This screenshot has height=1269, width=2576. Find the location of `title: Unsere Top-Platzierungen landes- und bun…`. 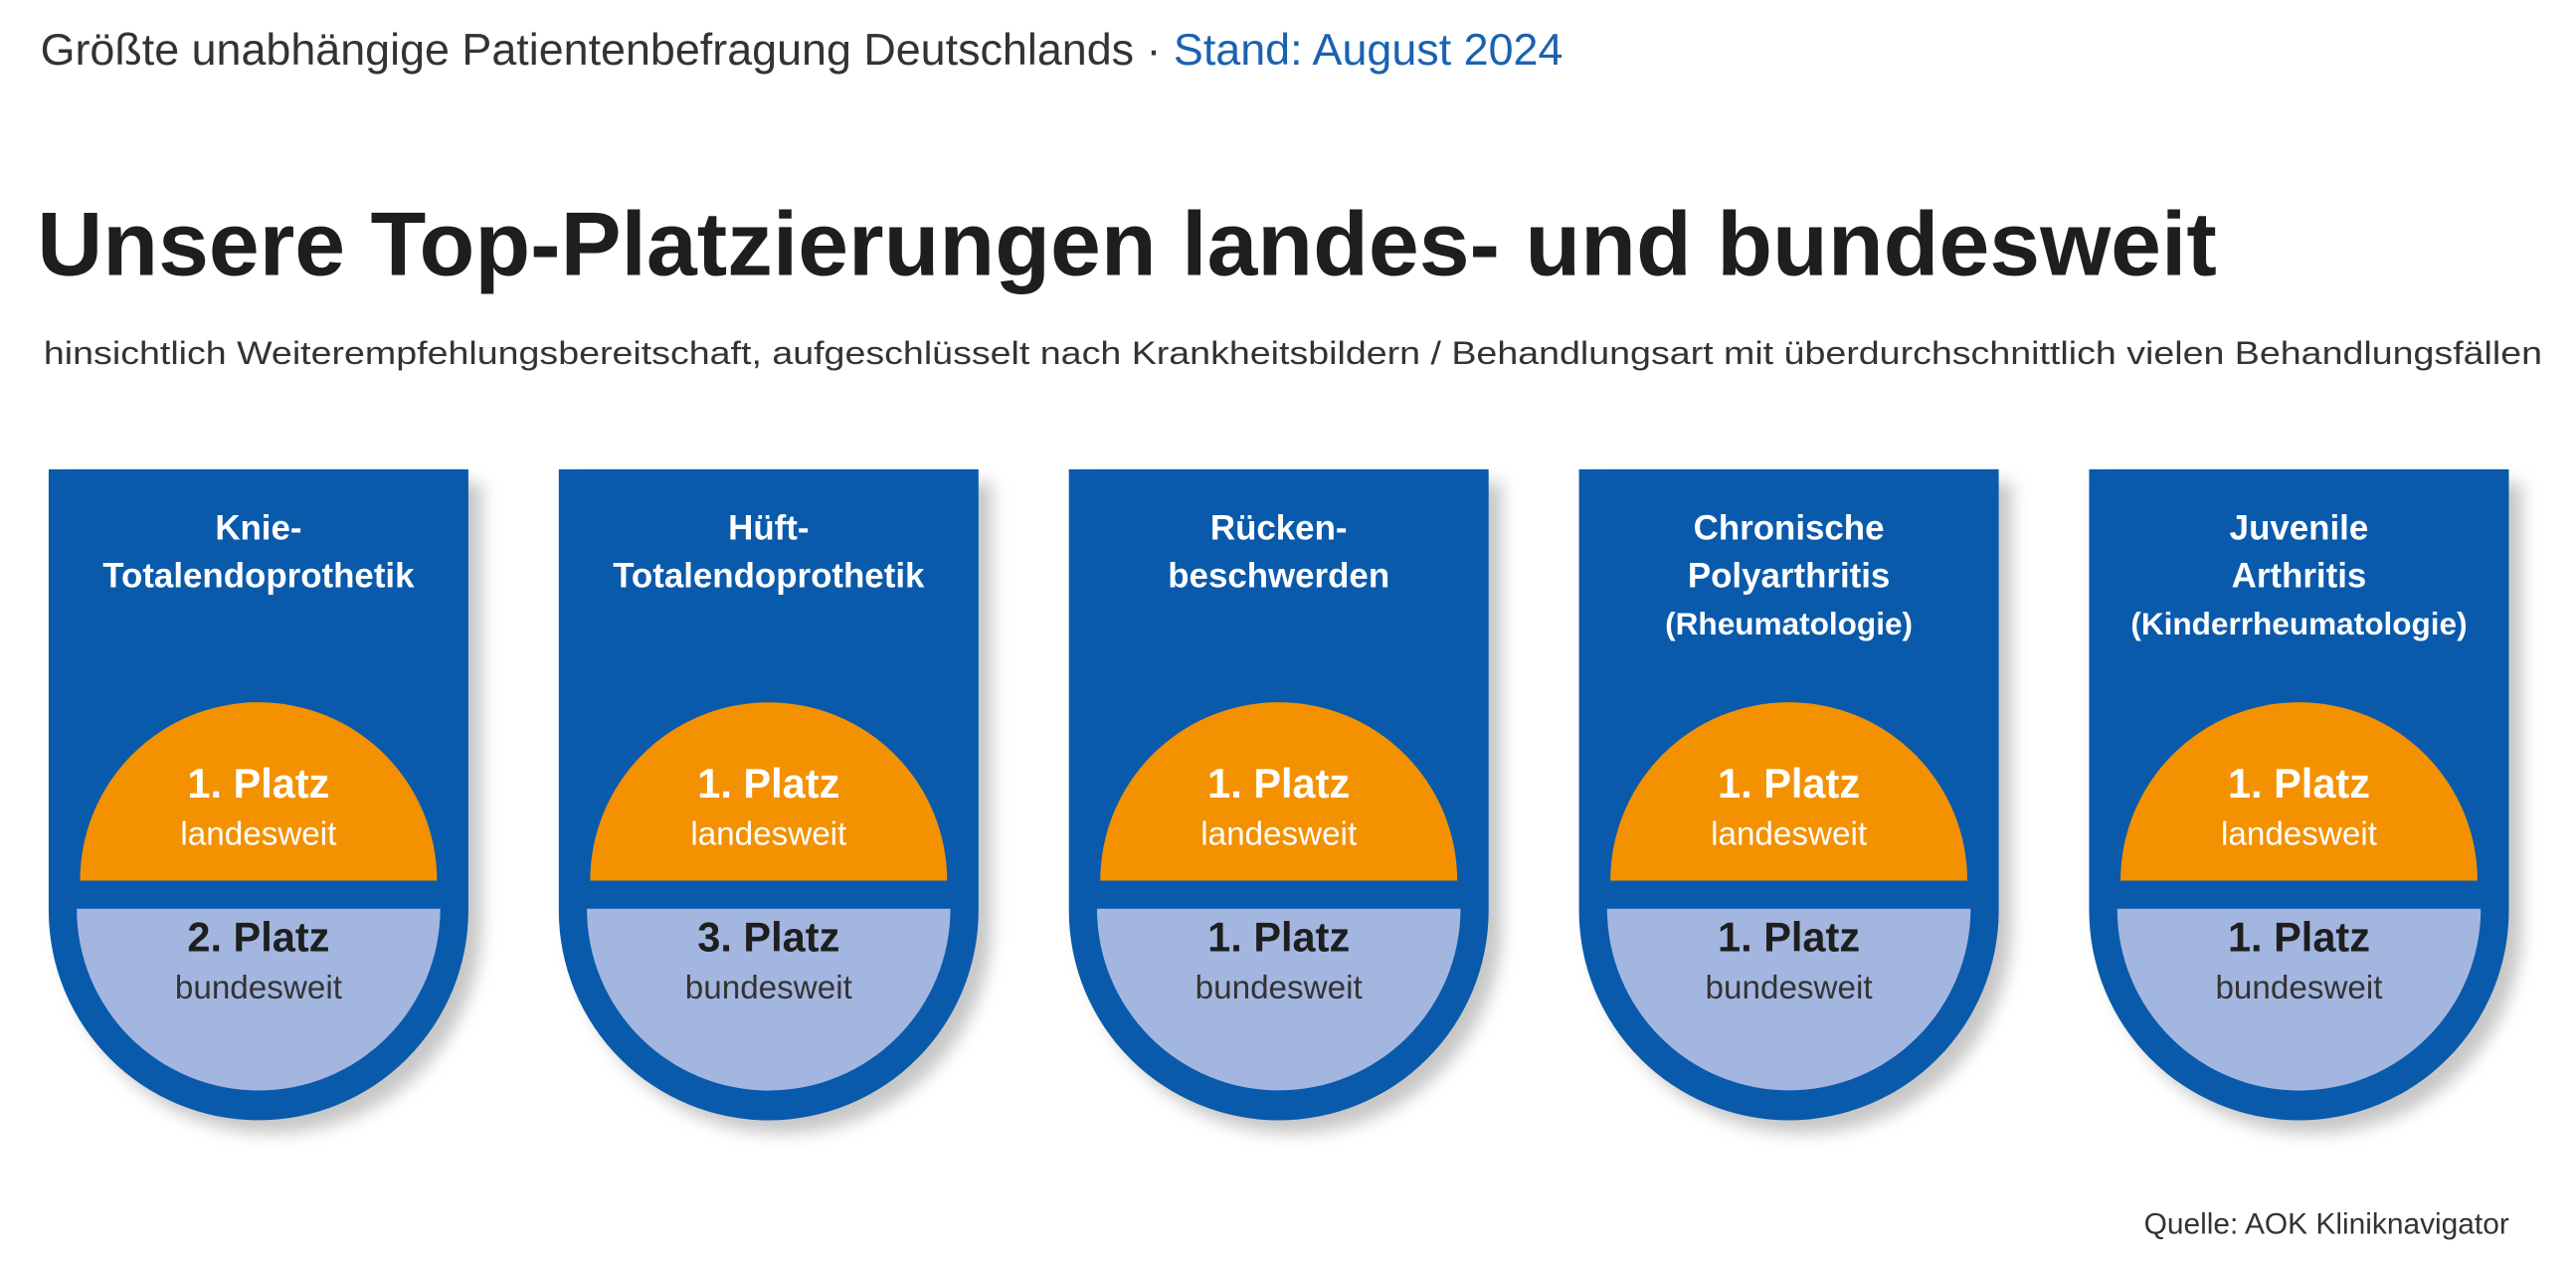

title: Unsere Top-Platzierungen landes- und bun… is located at coordinates (1127, 244).